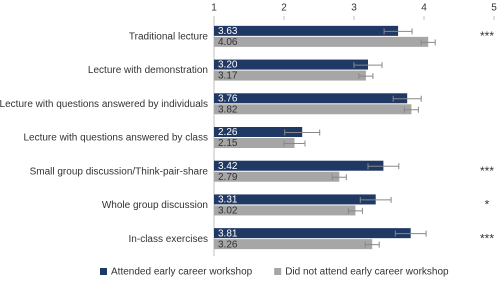 This screenshot has width=500, height=283. Describe the element at coordinates (228, 143) in the screenshot. I see `value-label: 2.15` at that location.